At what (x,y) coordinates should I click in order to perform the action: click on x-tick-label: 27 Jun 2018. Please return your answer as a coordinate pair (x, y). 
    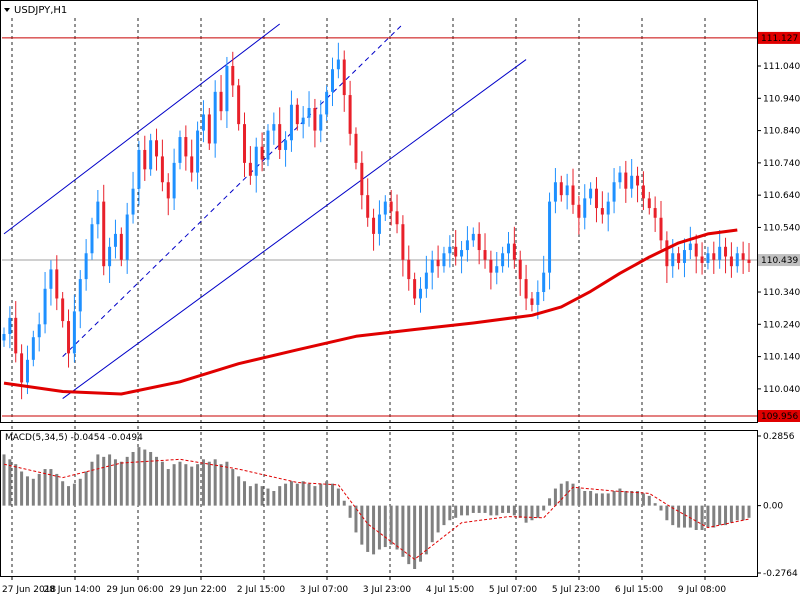
    Looking at the image, I should click on (29, 590).